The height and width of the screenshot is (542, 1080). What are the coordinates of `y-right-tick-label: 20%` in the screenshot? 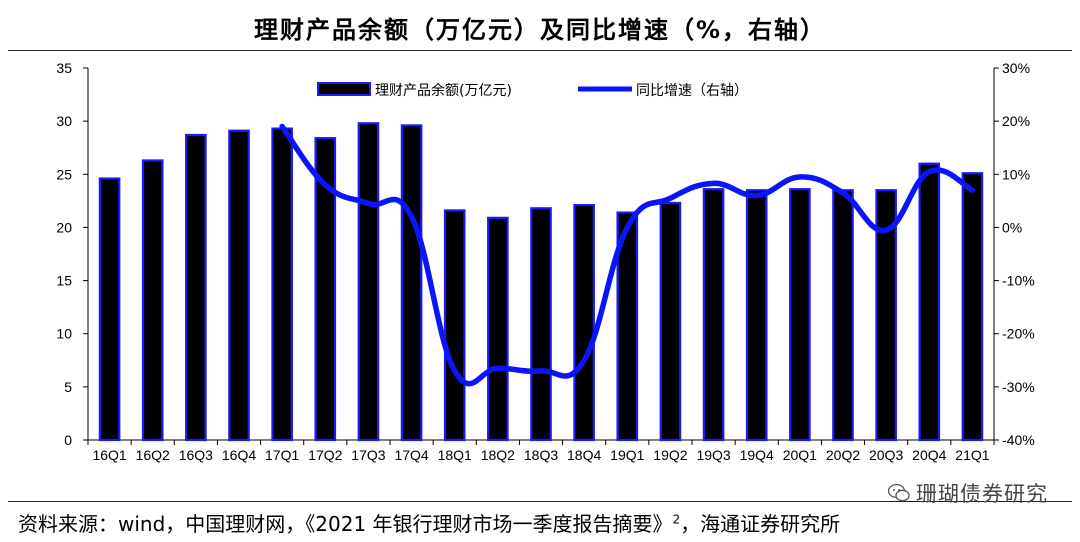 It's located at (1016, 121).